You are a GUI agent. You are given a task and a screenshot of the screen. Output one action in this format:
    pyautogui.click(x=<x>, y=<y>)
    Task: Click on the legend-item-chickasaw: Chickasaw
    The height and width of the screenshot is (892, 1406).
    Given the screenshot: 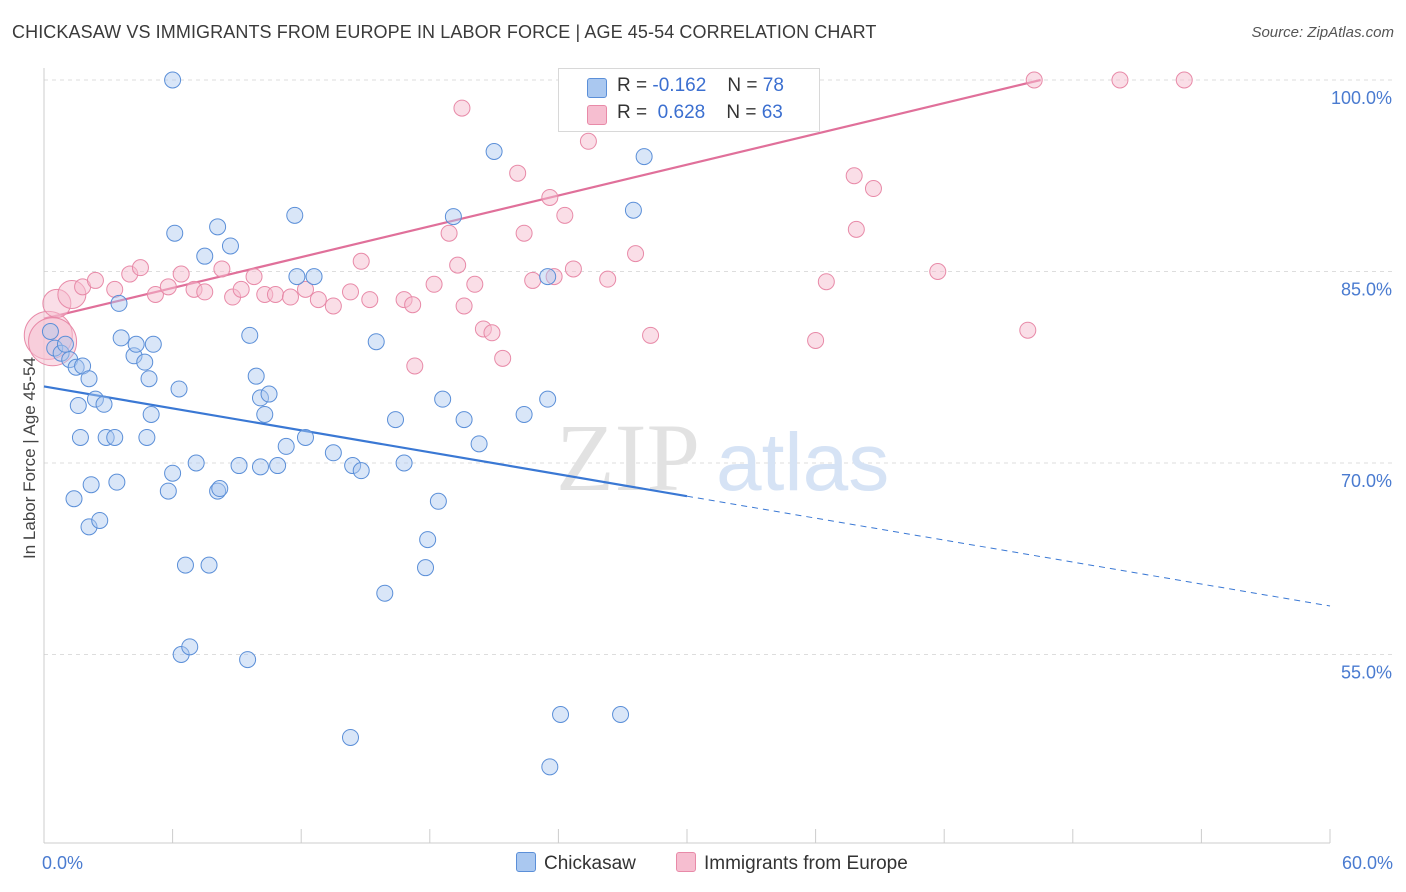 What is the action you would take?
    pyautogui.click(x=576, y=863)
    